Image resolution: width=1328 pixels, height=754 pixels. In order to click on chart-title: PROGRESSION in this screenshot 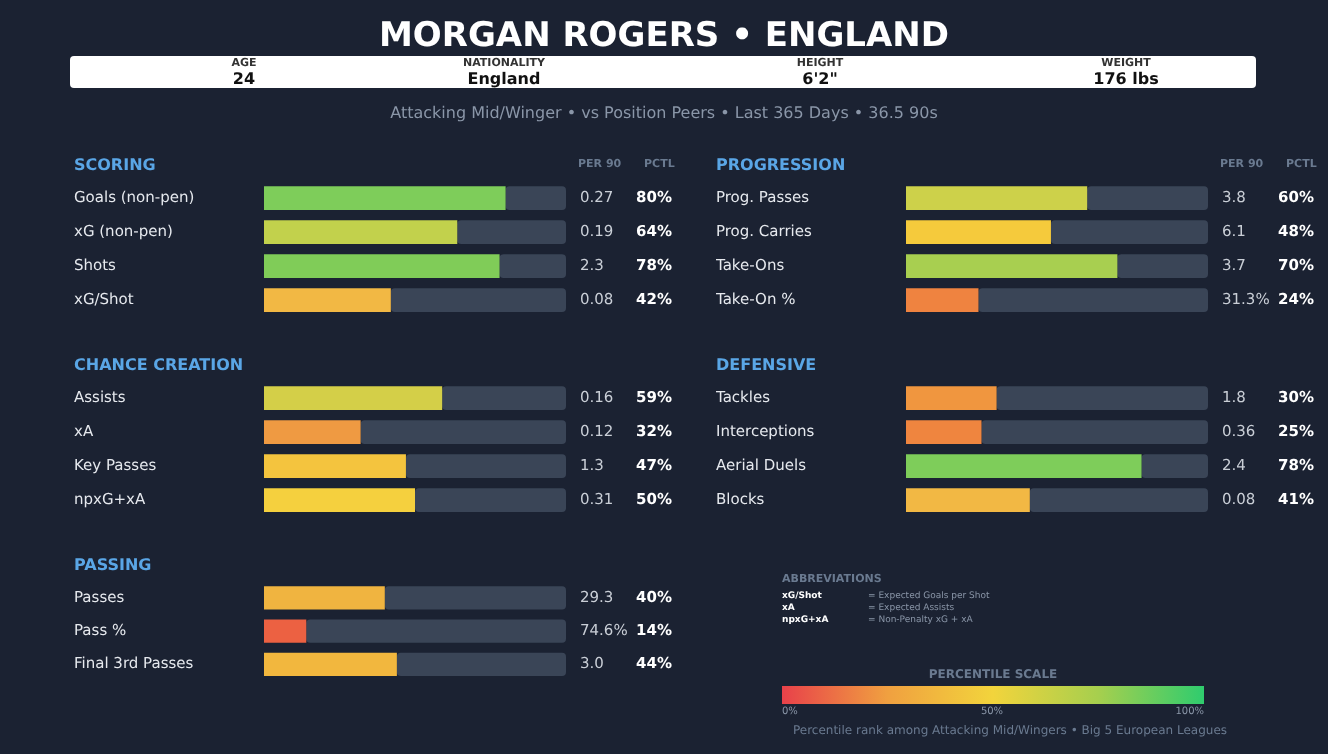, I will do `click(781, 164)`.